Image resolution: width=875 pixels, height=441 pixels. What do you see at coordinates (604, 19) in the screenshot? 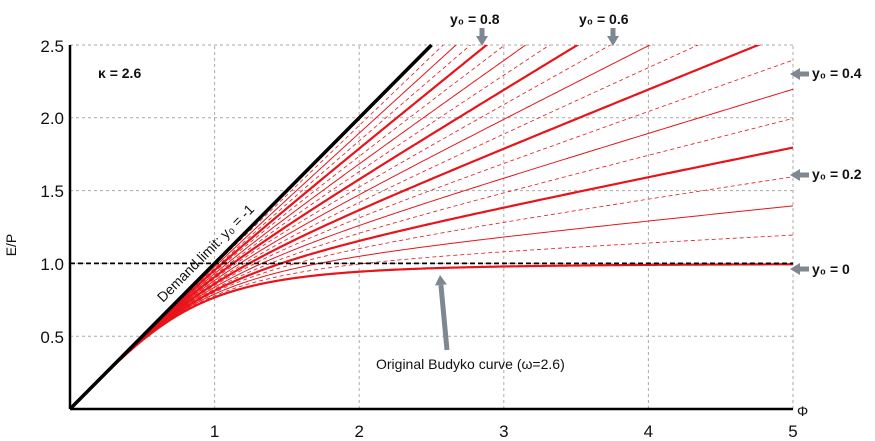
I see `y0-label-0.6: y₀ = 0.6` at bounding box center [604, 19].